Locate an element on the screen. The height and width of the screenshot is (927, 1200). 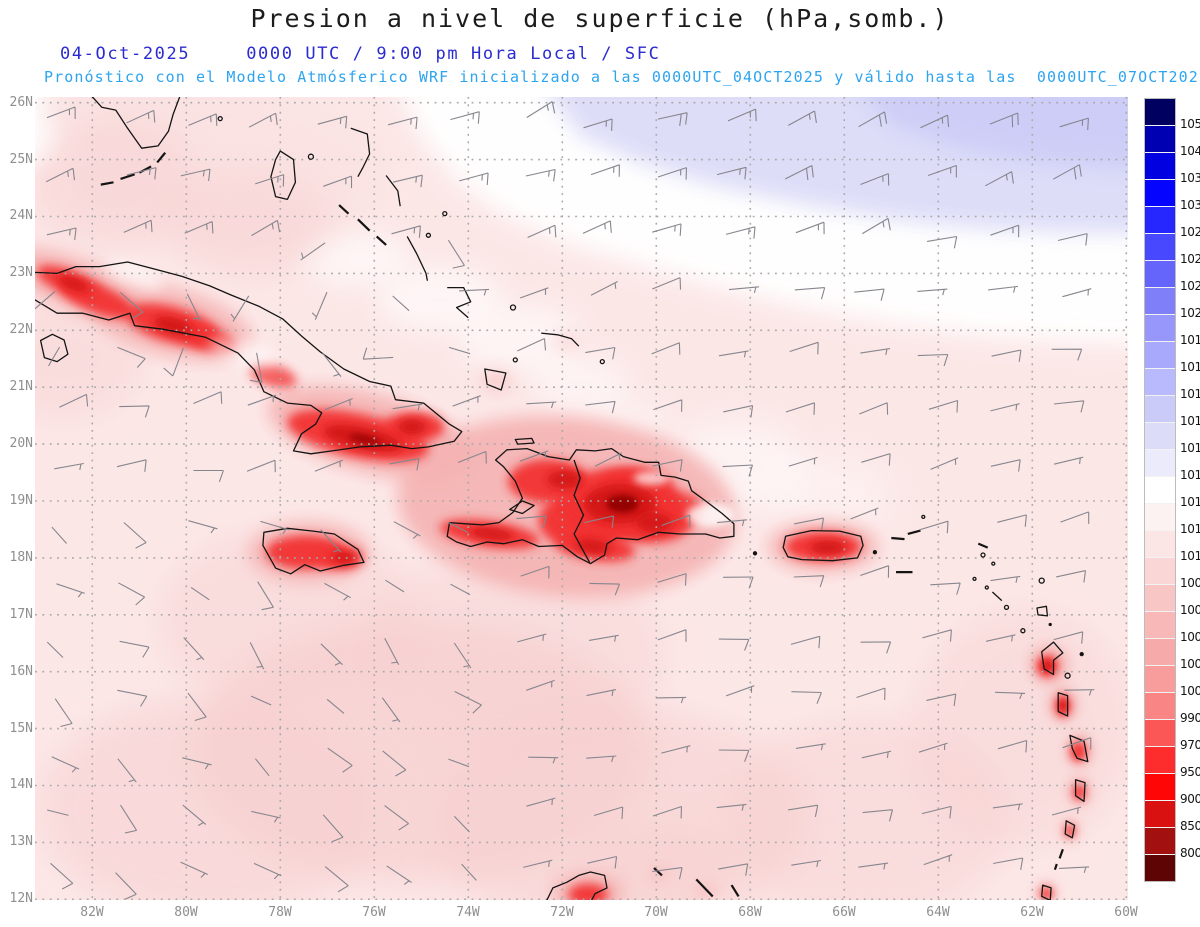
coast-tortue is located at coordinates (524, 441).